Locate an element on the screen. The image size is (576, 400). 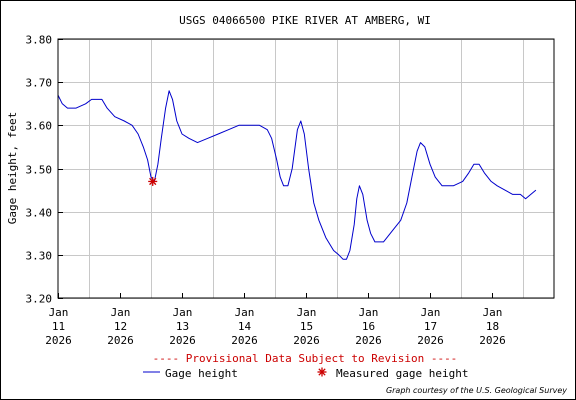
y-tick-label: 3.50 is located at coordinates (39, 170).